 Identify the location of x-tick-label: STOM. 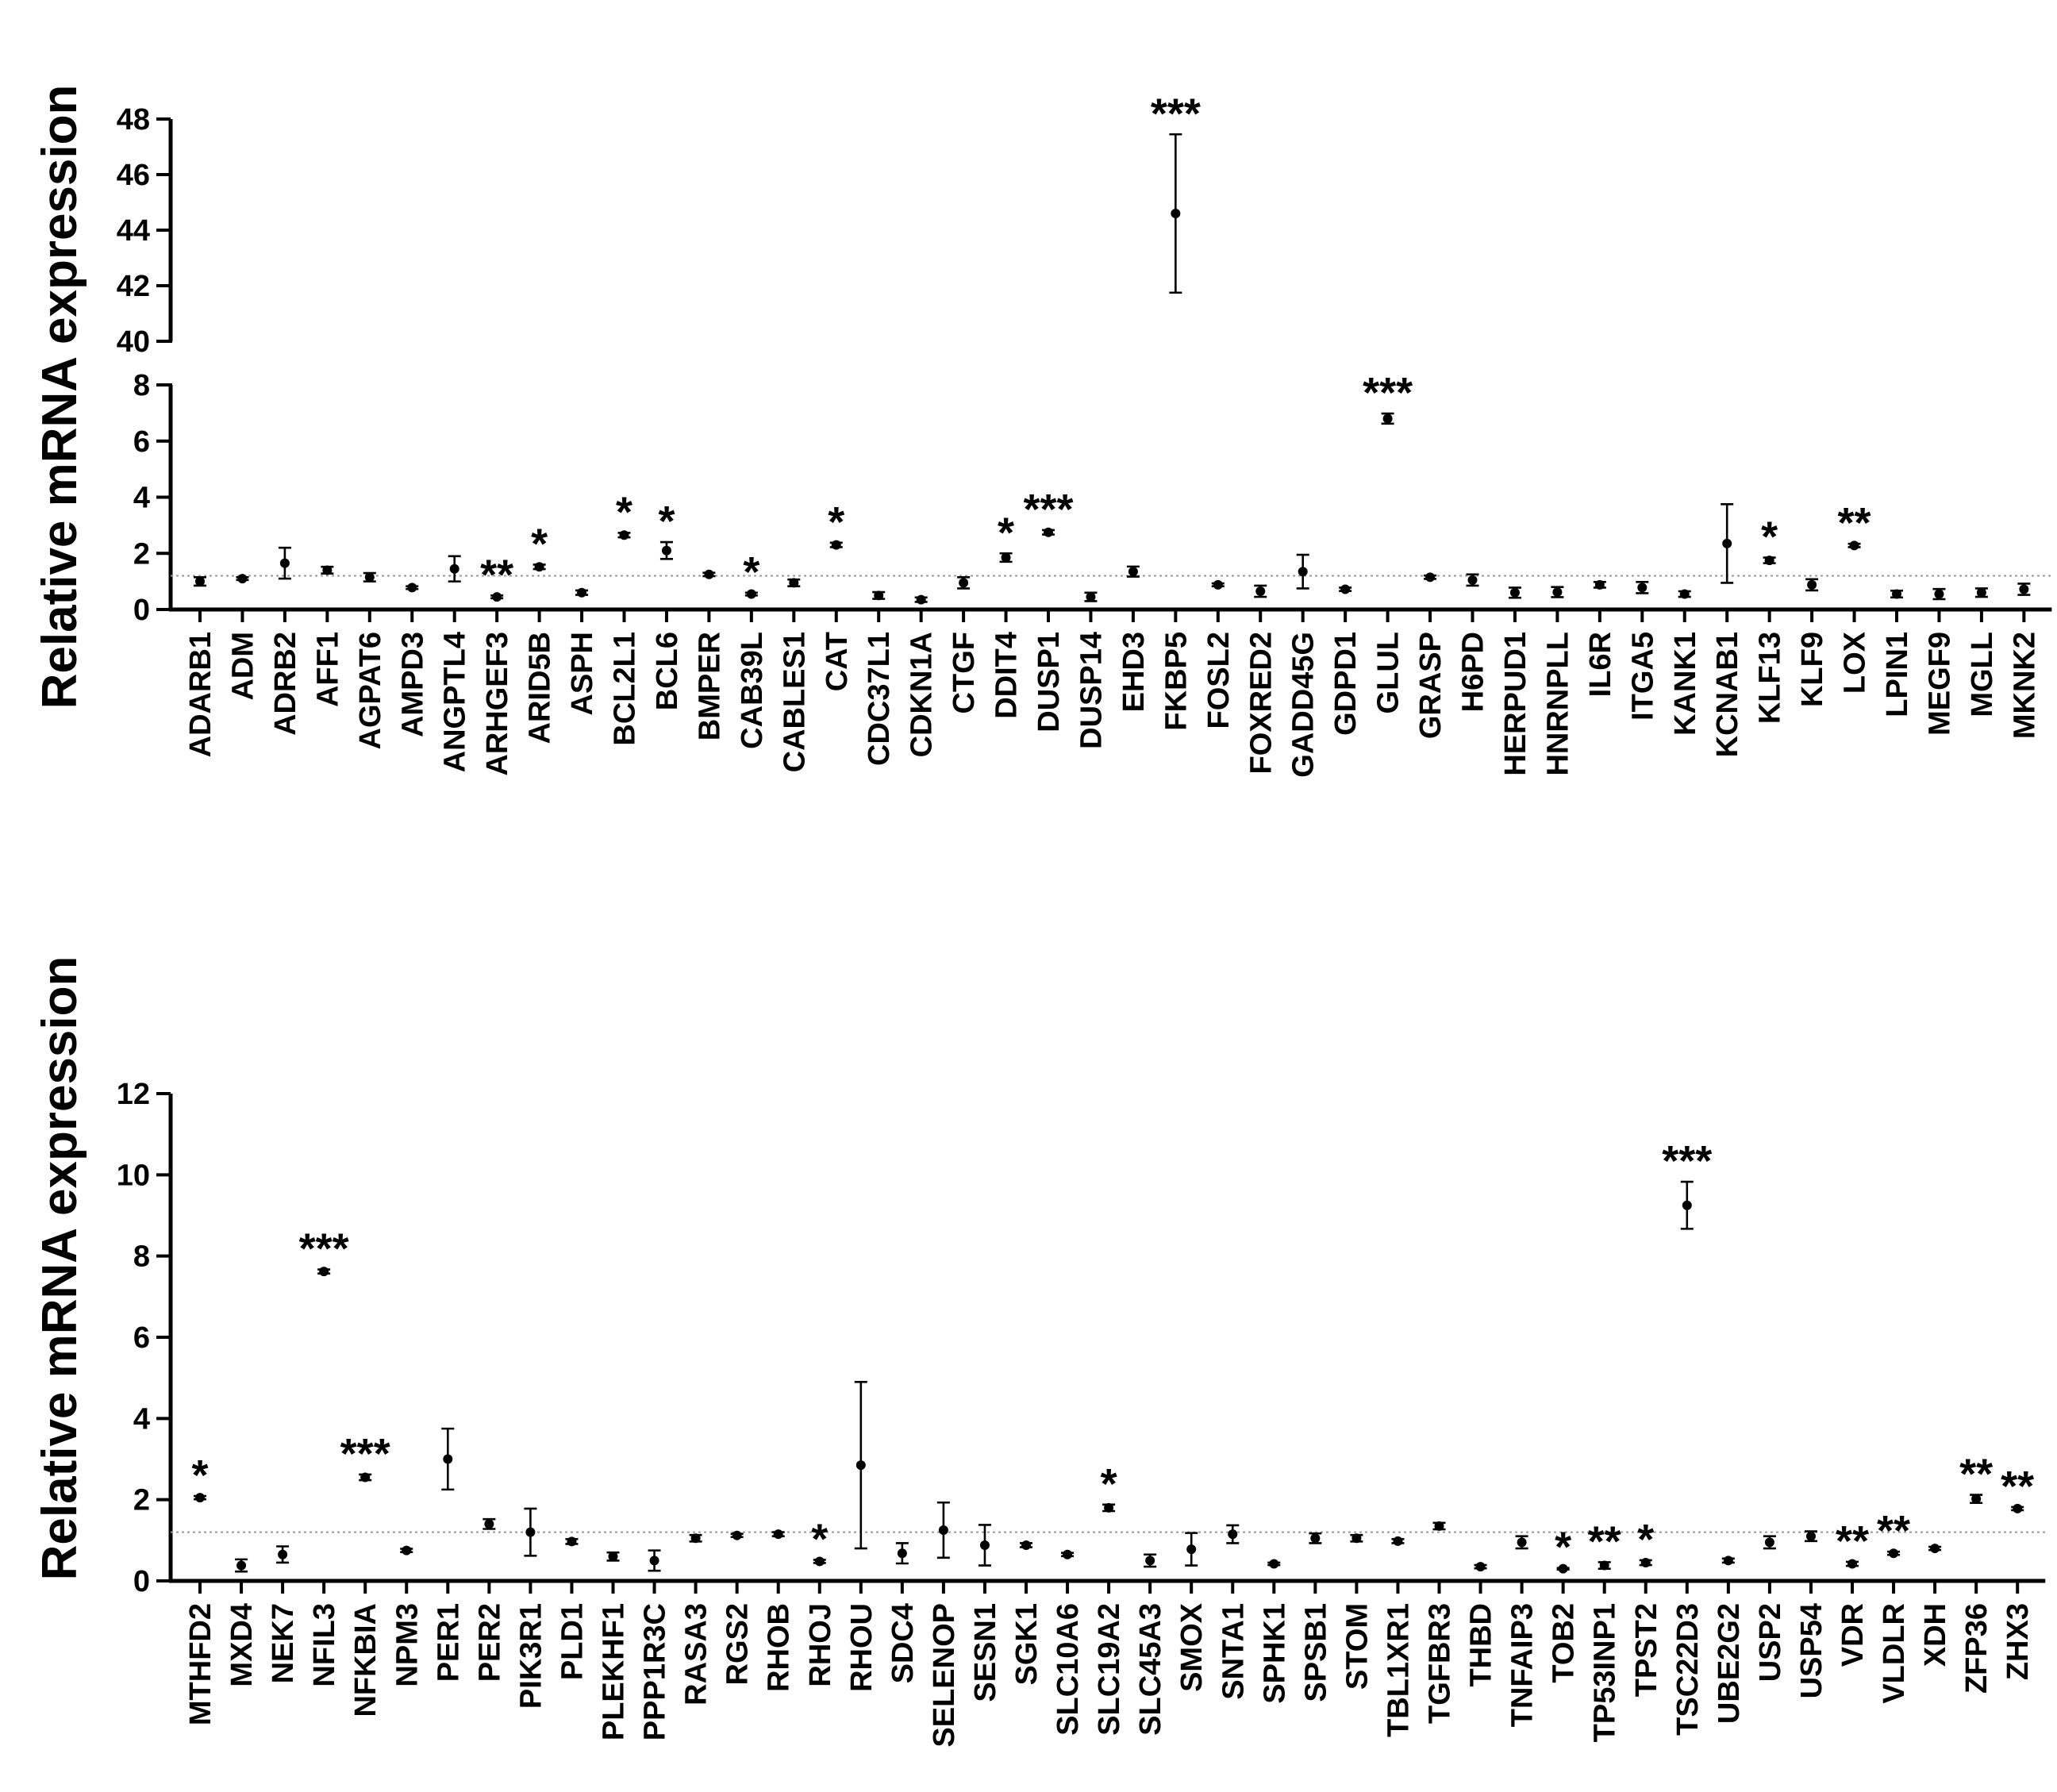
(1357, 1646).